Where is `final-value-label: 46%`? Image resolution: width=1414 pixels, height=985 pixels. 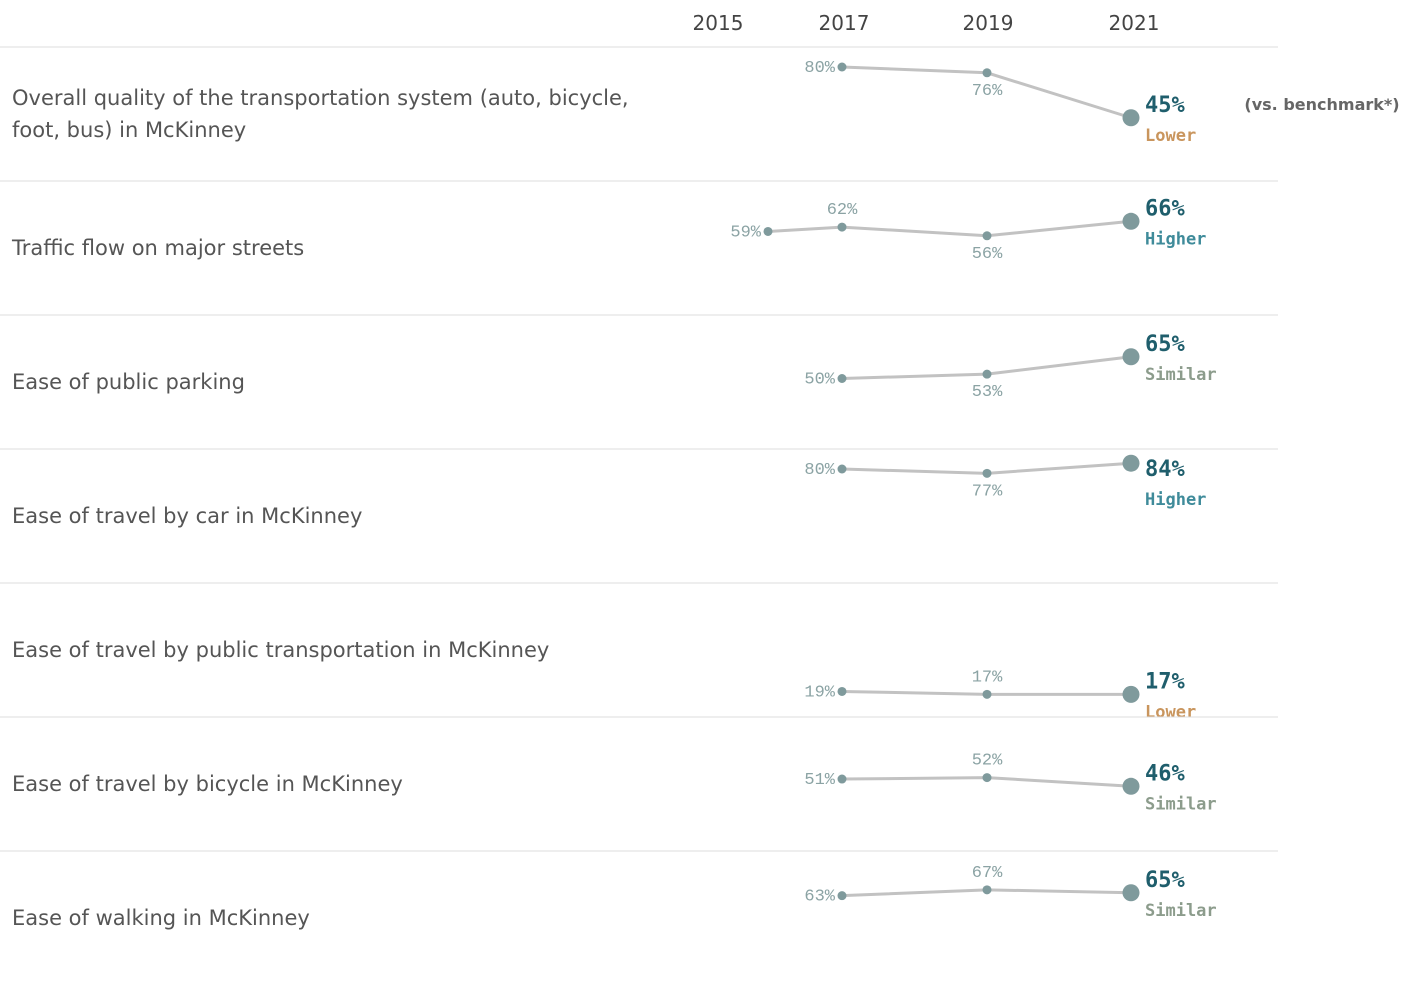
final-value-label: 46% is located at coordinates (1165, 773).